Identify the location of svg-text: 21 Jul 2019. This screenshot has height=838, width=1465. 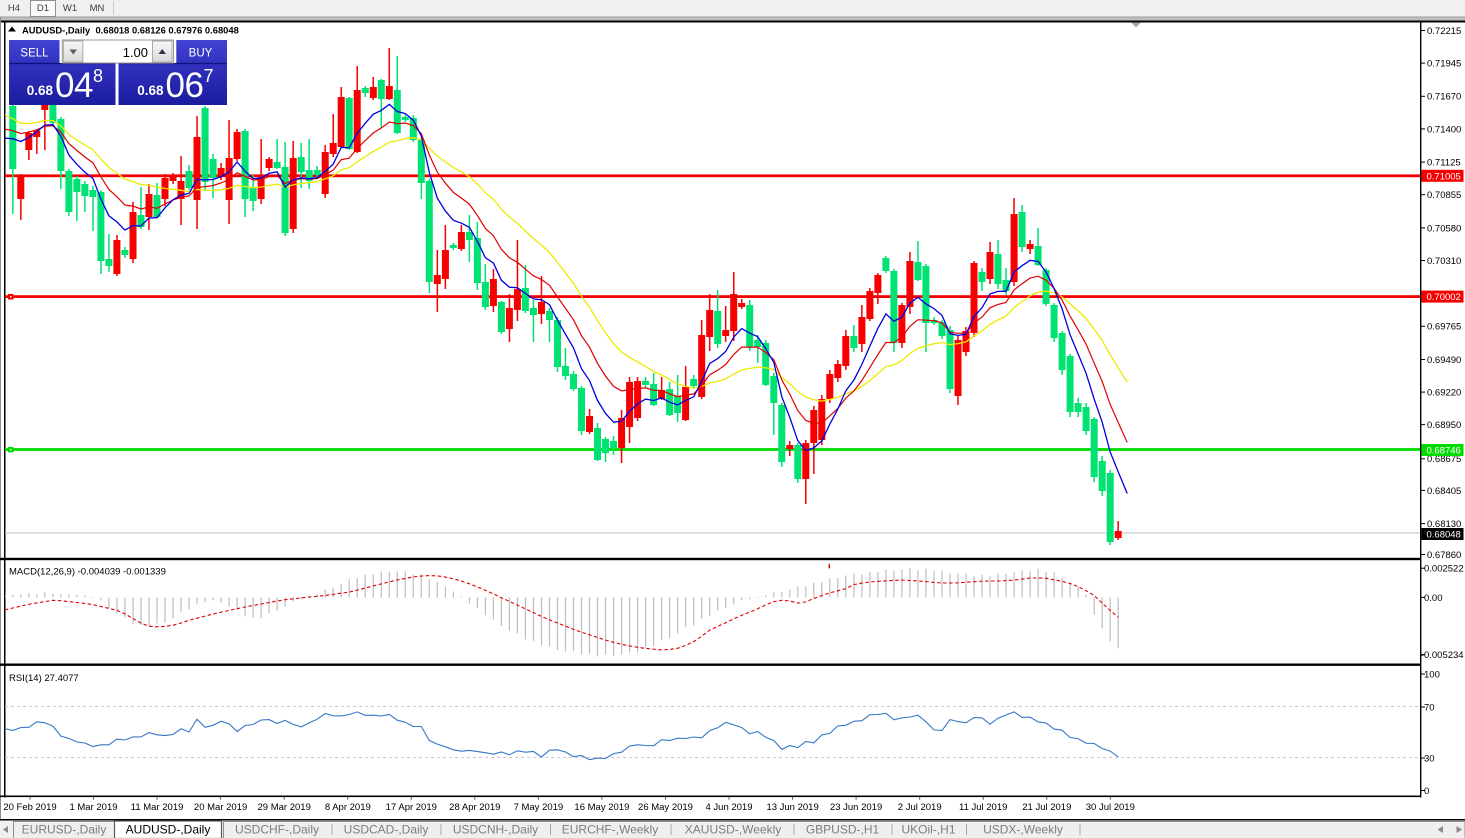
(1046, 807).